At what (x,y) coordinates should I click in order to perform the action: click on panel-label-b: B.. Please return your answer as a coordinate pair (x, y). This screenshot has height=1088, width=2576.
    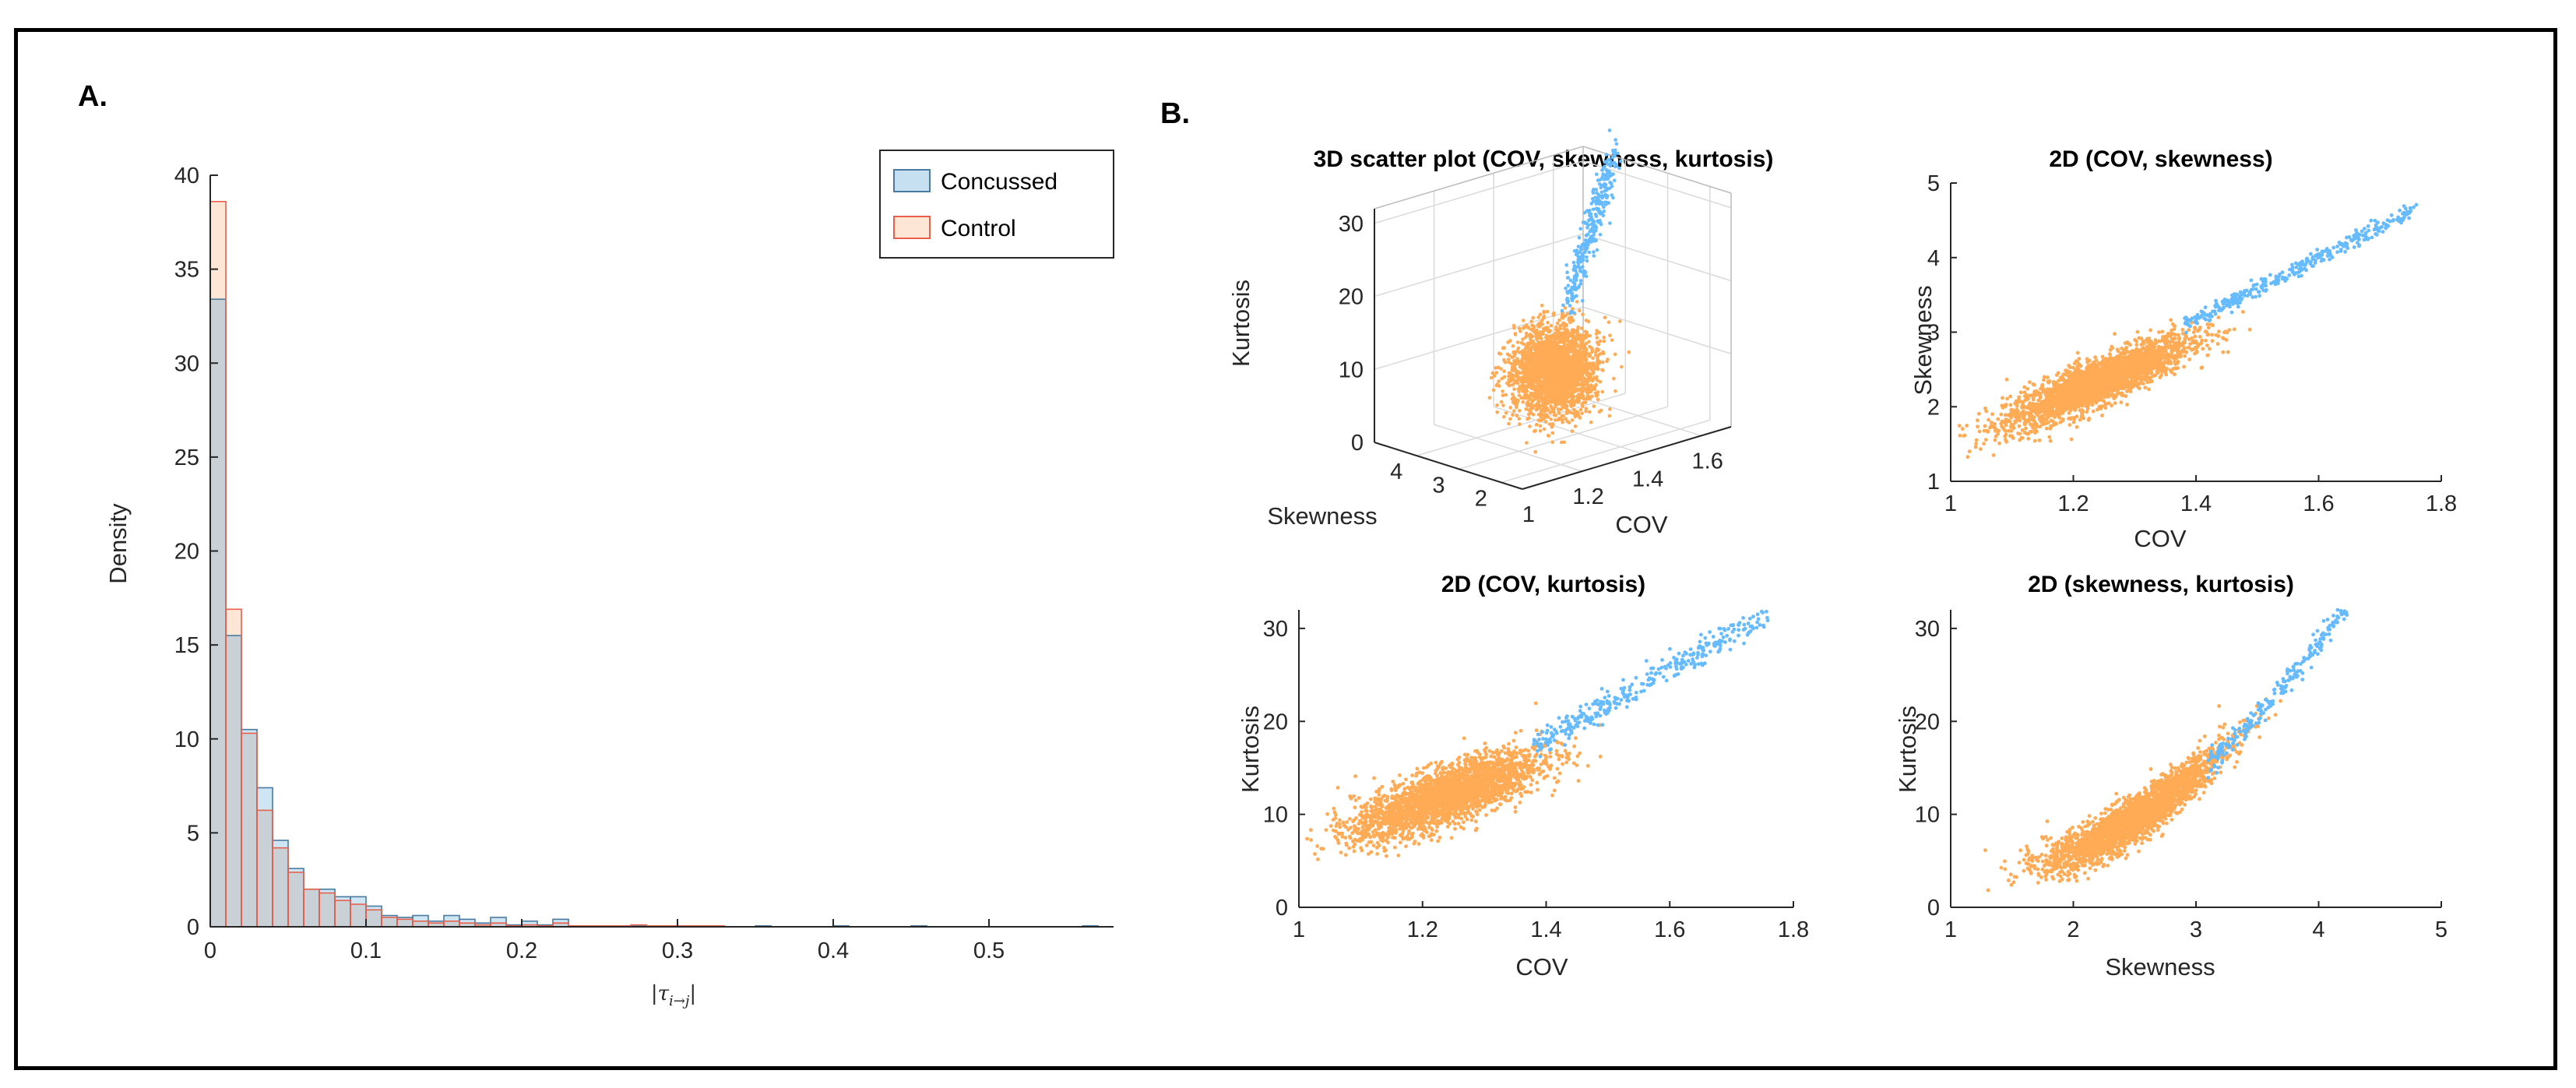
    Looking at the image, I should click on (1175, 113).